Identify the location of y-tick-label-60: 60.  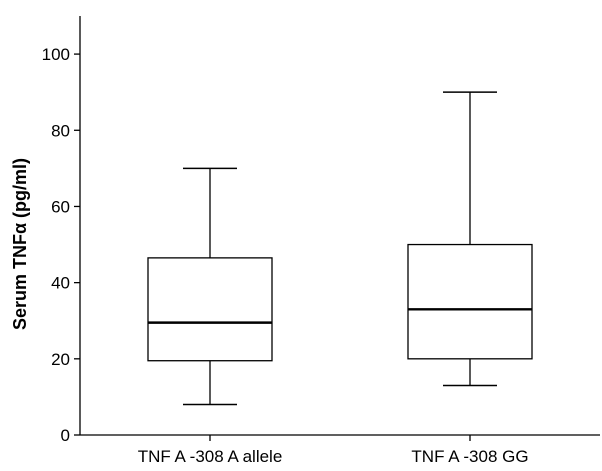
(60, 206).